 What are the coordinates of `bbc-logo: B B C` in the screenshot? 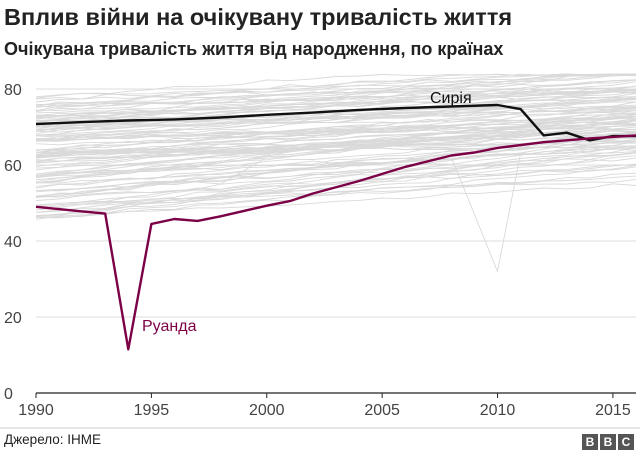 It's located at (608, 442).